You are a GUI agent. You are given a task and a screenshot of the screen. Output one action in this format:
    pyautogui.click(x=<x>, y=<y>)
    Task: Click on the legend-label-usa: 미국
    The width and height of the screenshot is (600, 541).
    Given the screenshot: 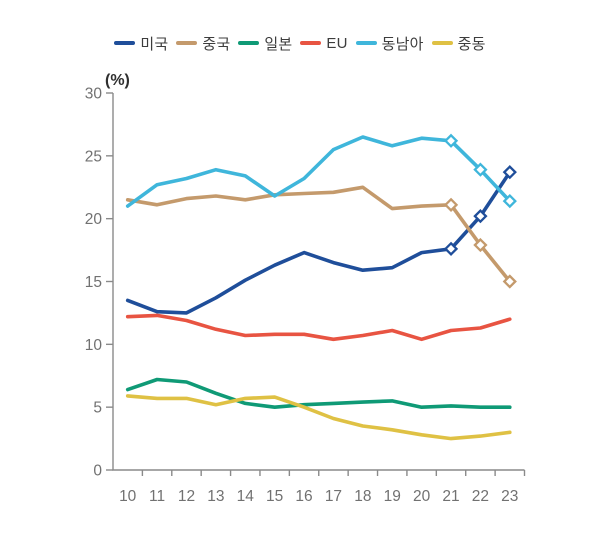 What is the action you would take?
    pyautogui.click(x=154, y=44)
    